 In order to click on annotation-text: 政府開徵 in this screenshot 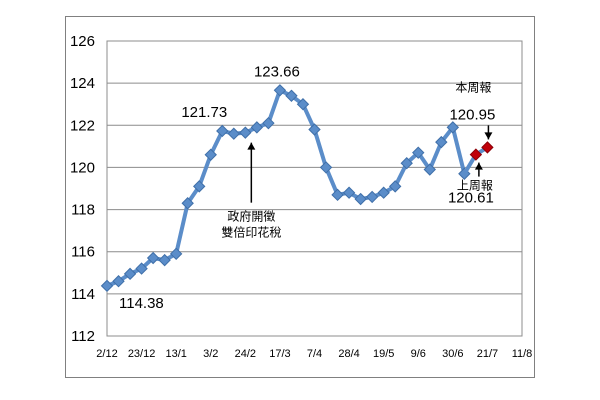, I will do `click(251, 216)`.